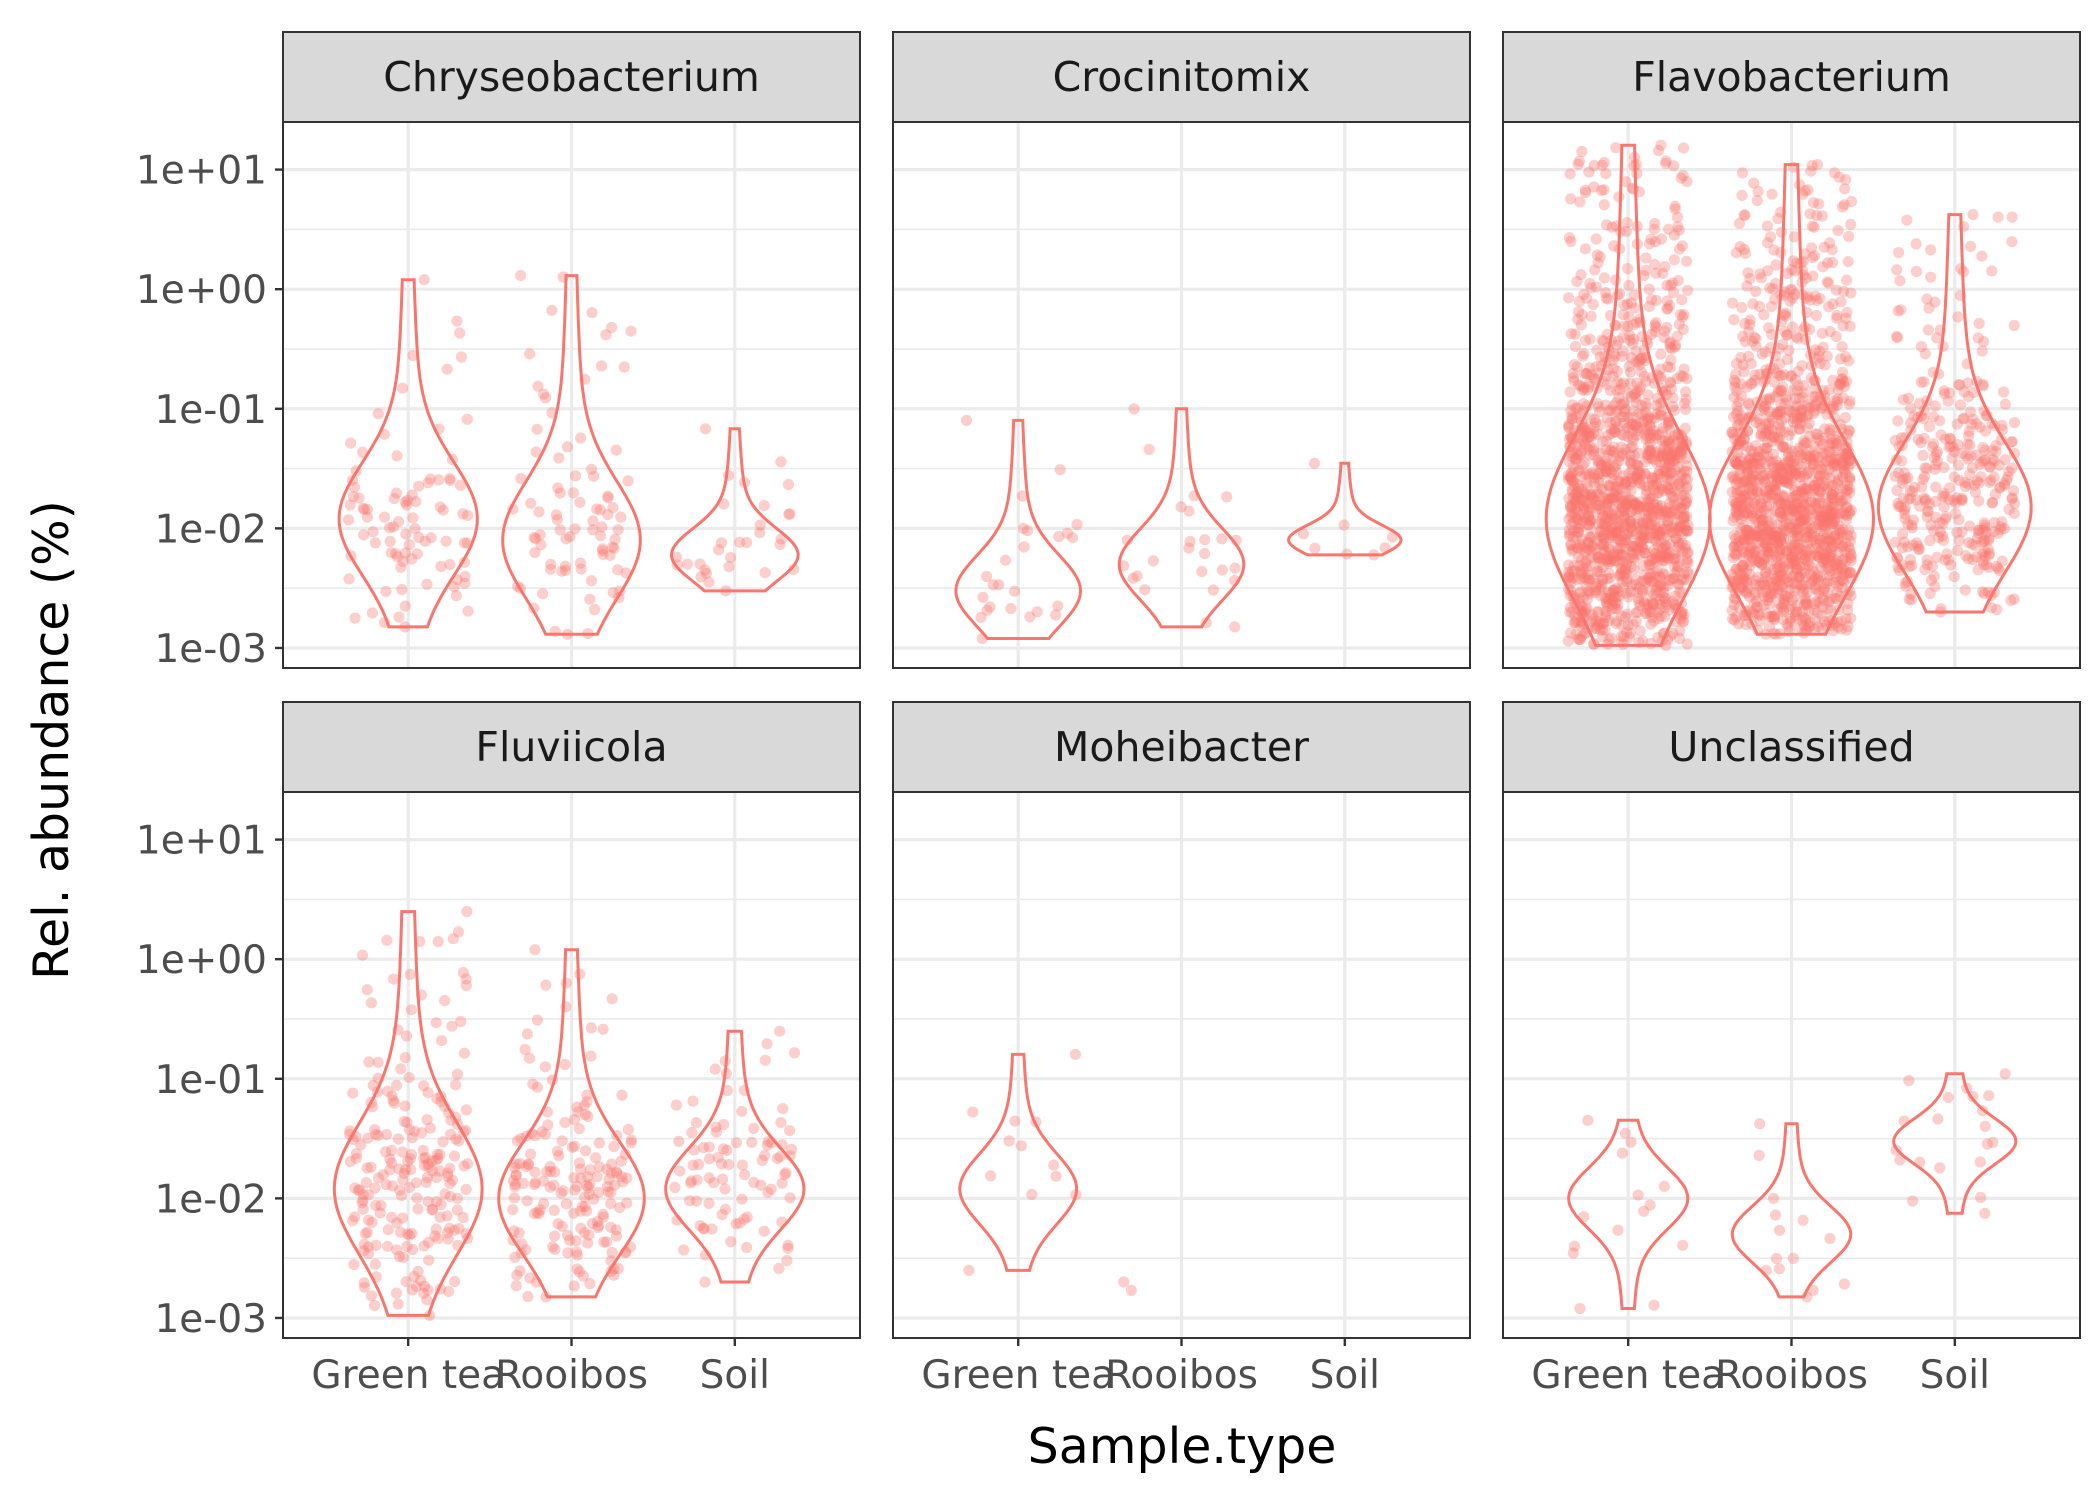 Image resolution: width=2100 pixels, height=1500 pixels. What do you see at coordinates (1018, 529) in the screenshot?
I see `group-green-tea` at bounding box center [1018, 529].